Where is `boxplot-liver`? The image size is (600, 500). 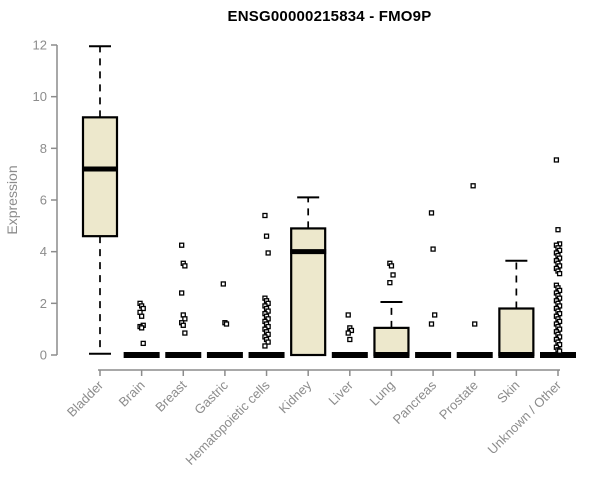
boxplot-liver is located at coordinates (349, 335).